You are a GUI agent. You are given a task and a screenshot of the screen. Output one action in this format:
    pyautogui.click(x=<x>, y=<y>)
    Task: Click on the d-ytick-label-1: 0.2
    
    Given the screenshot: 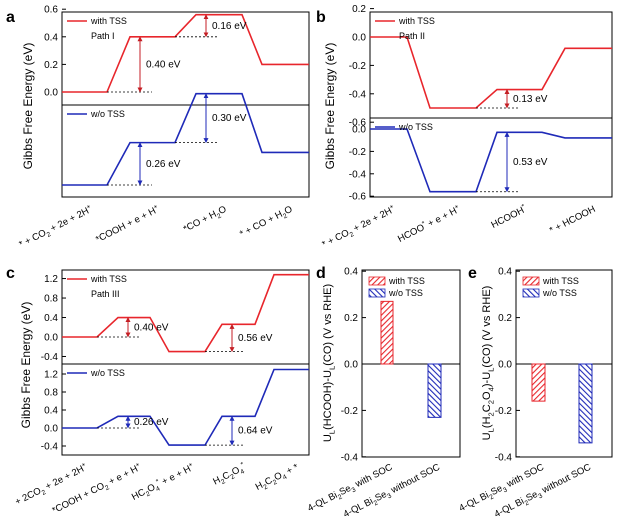 What is the action you would take?
    pyautogui.click(x=351, y=318)
    